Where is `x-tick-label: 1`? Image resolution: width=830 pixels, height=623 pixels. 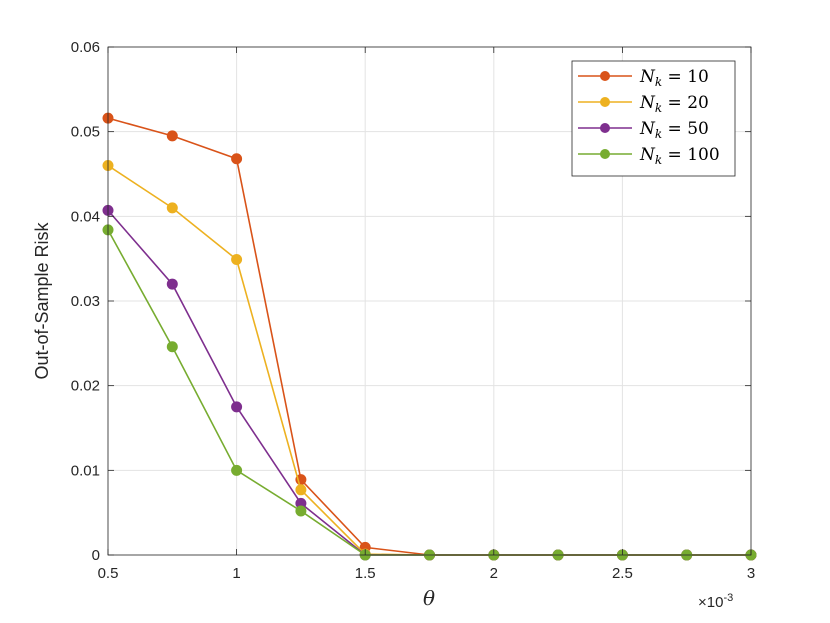
x-tick-label: 1 is located at coordinates (236, 573).